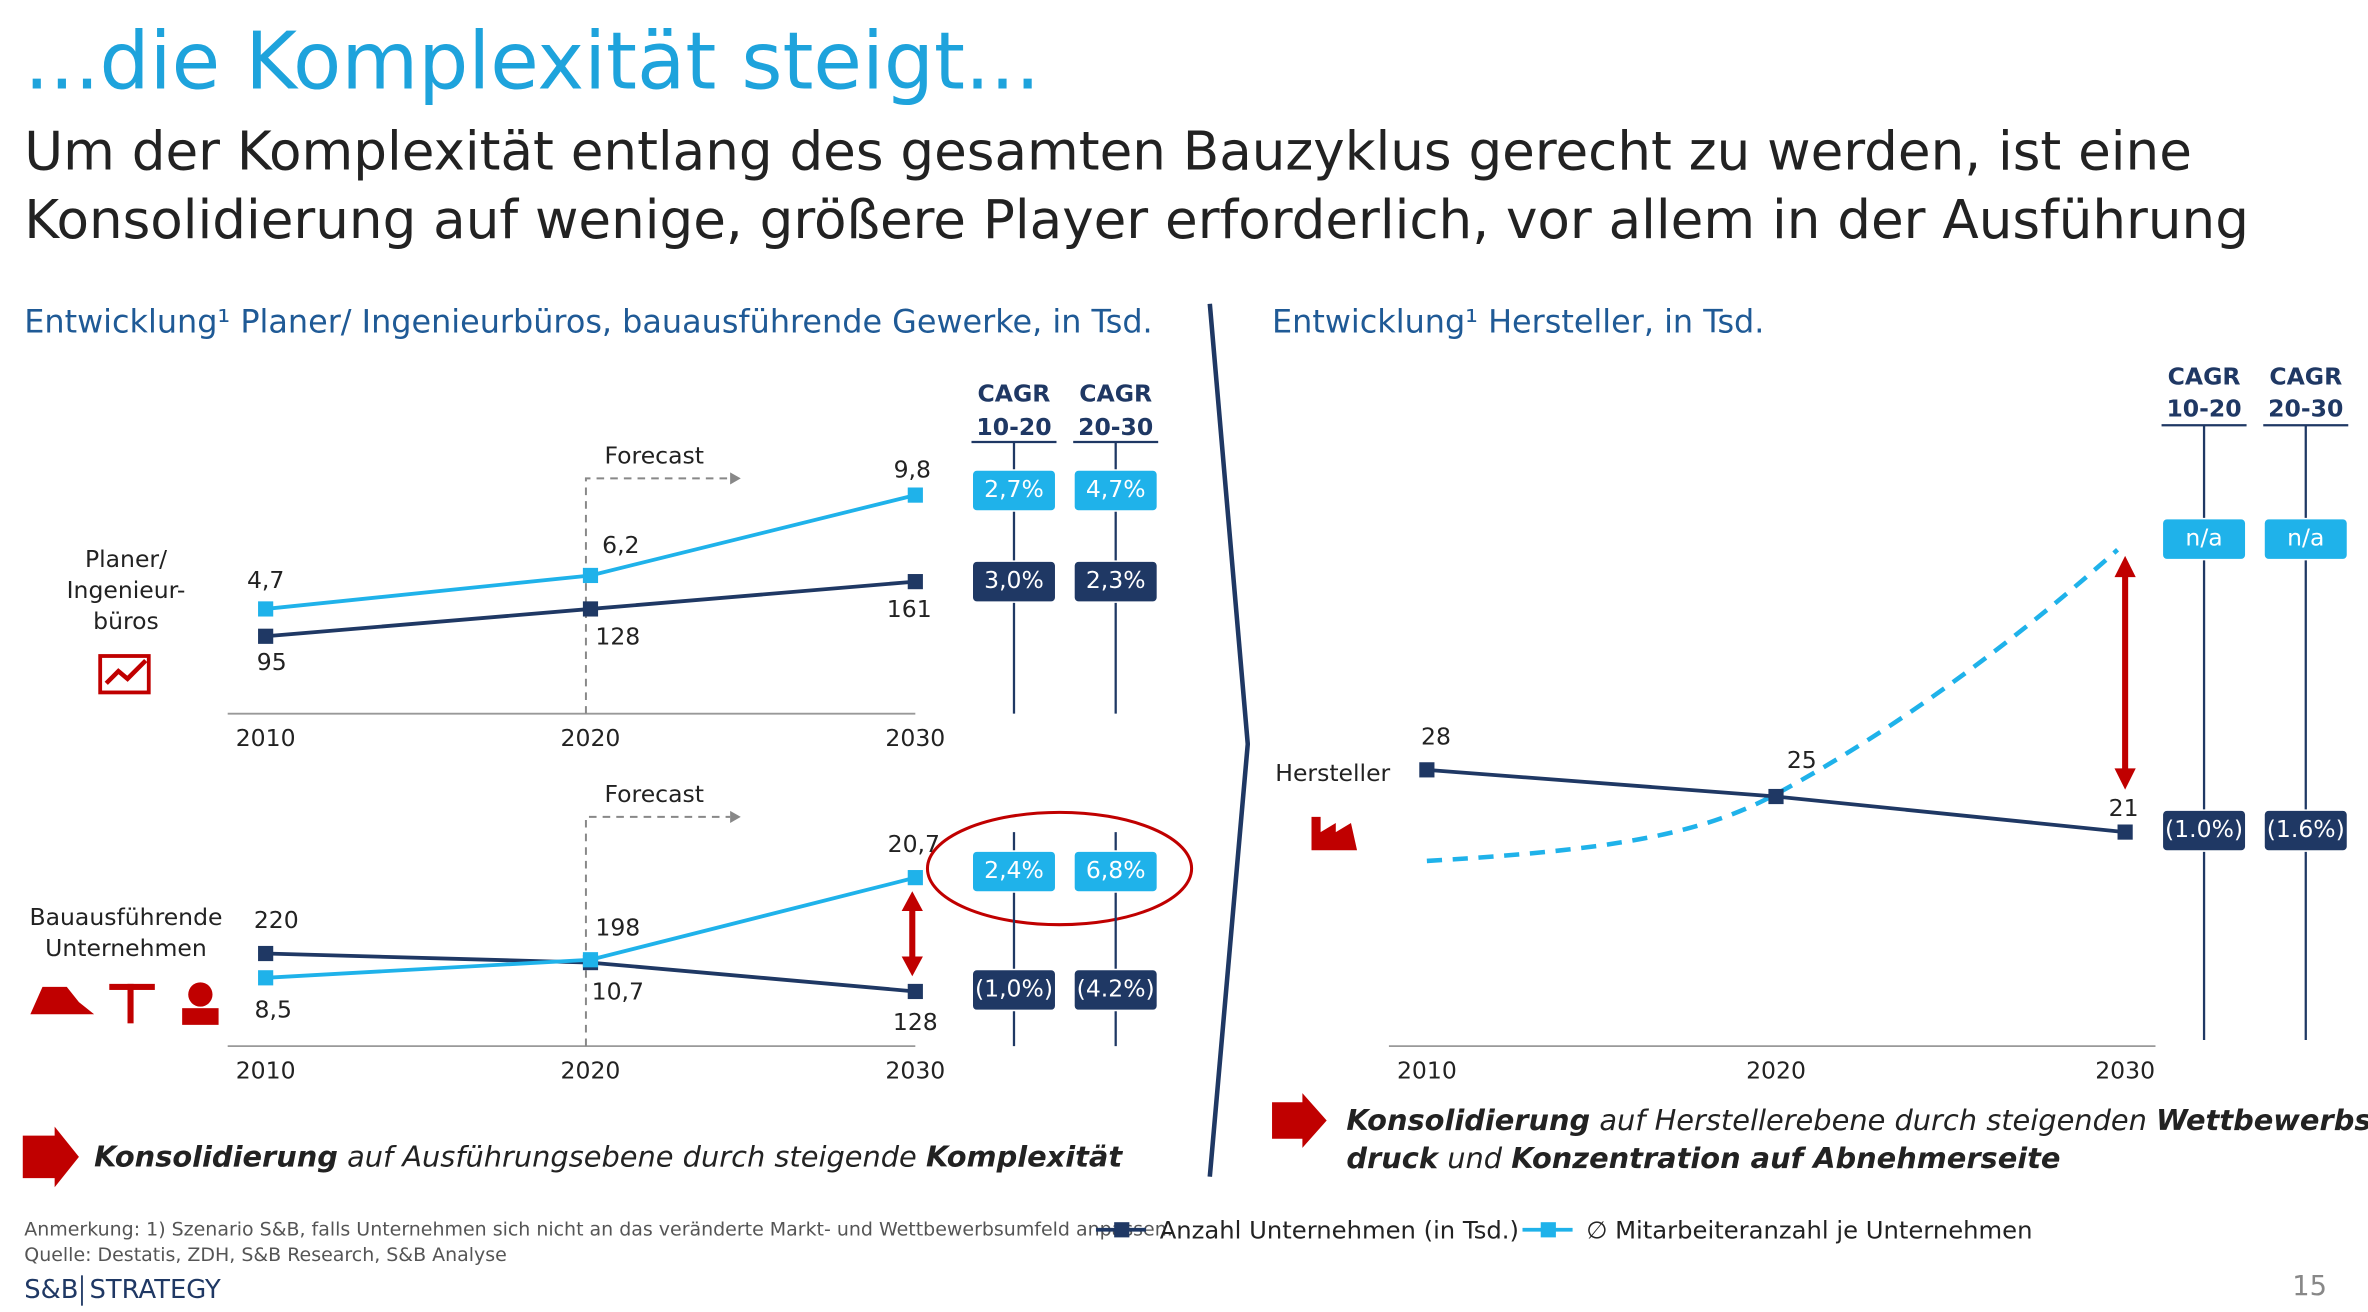  What do you see at coordinates (618, 992) in the screenshot?
I see `value-label: 10,7` at bounding box center [618, 992].